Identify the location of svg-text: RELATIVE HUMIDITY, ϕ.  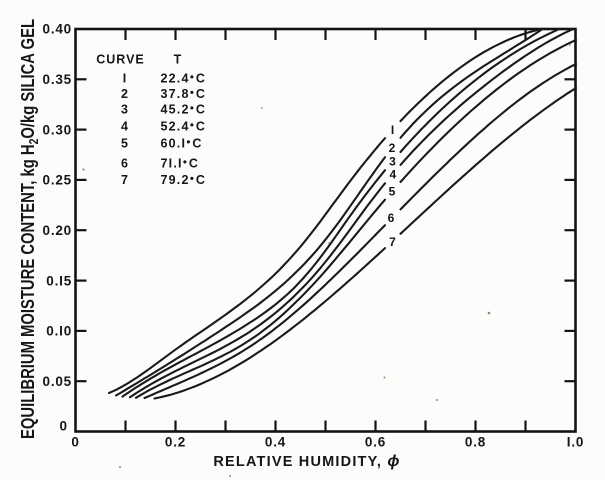
(306, 461).